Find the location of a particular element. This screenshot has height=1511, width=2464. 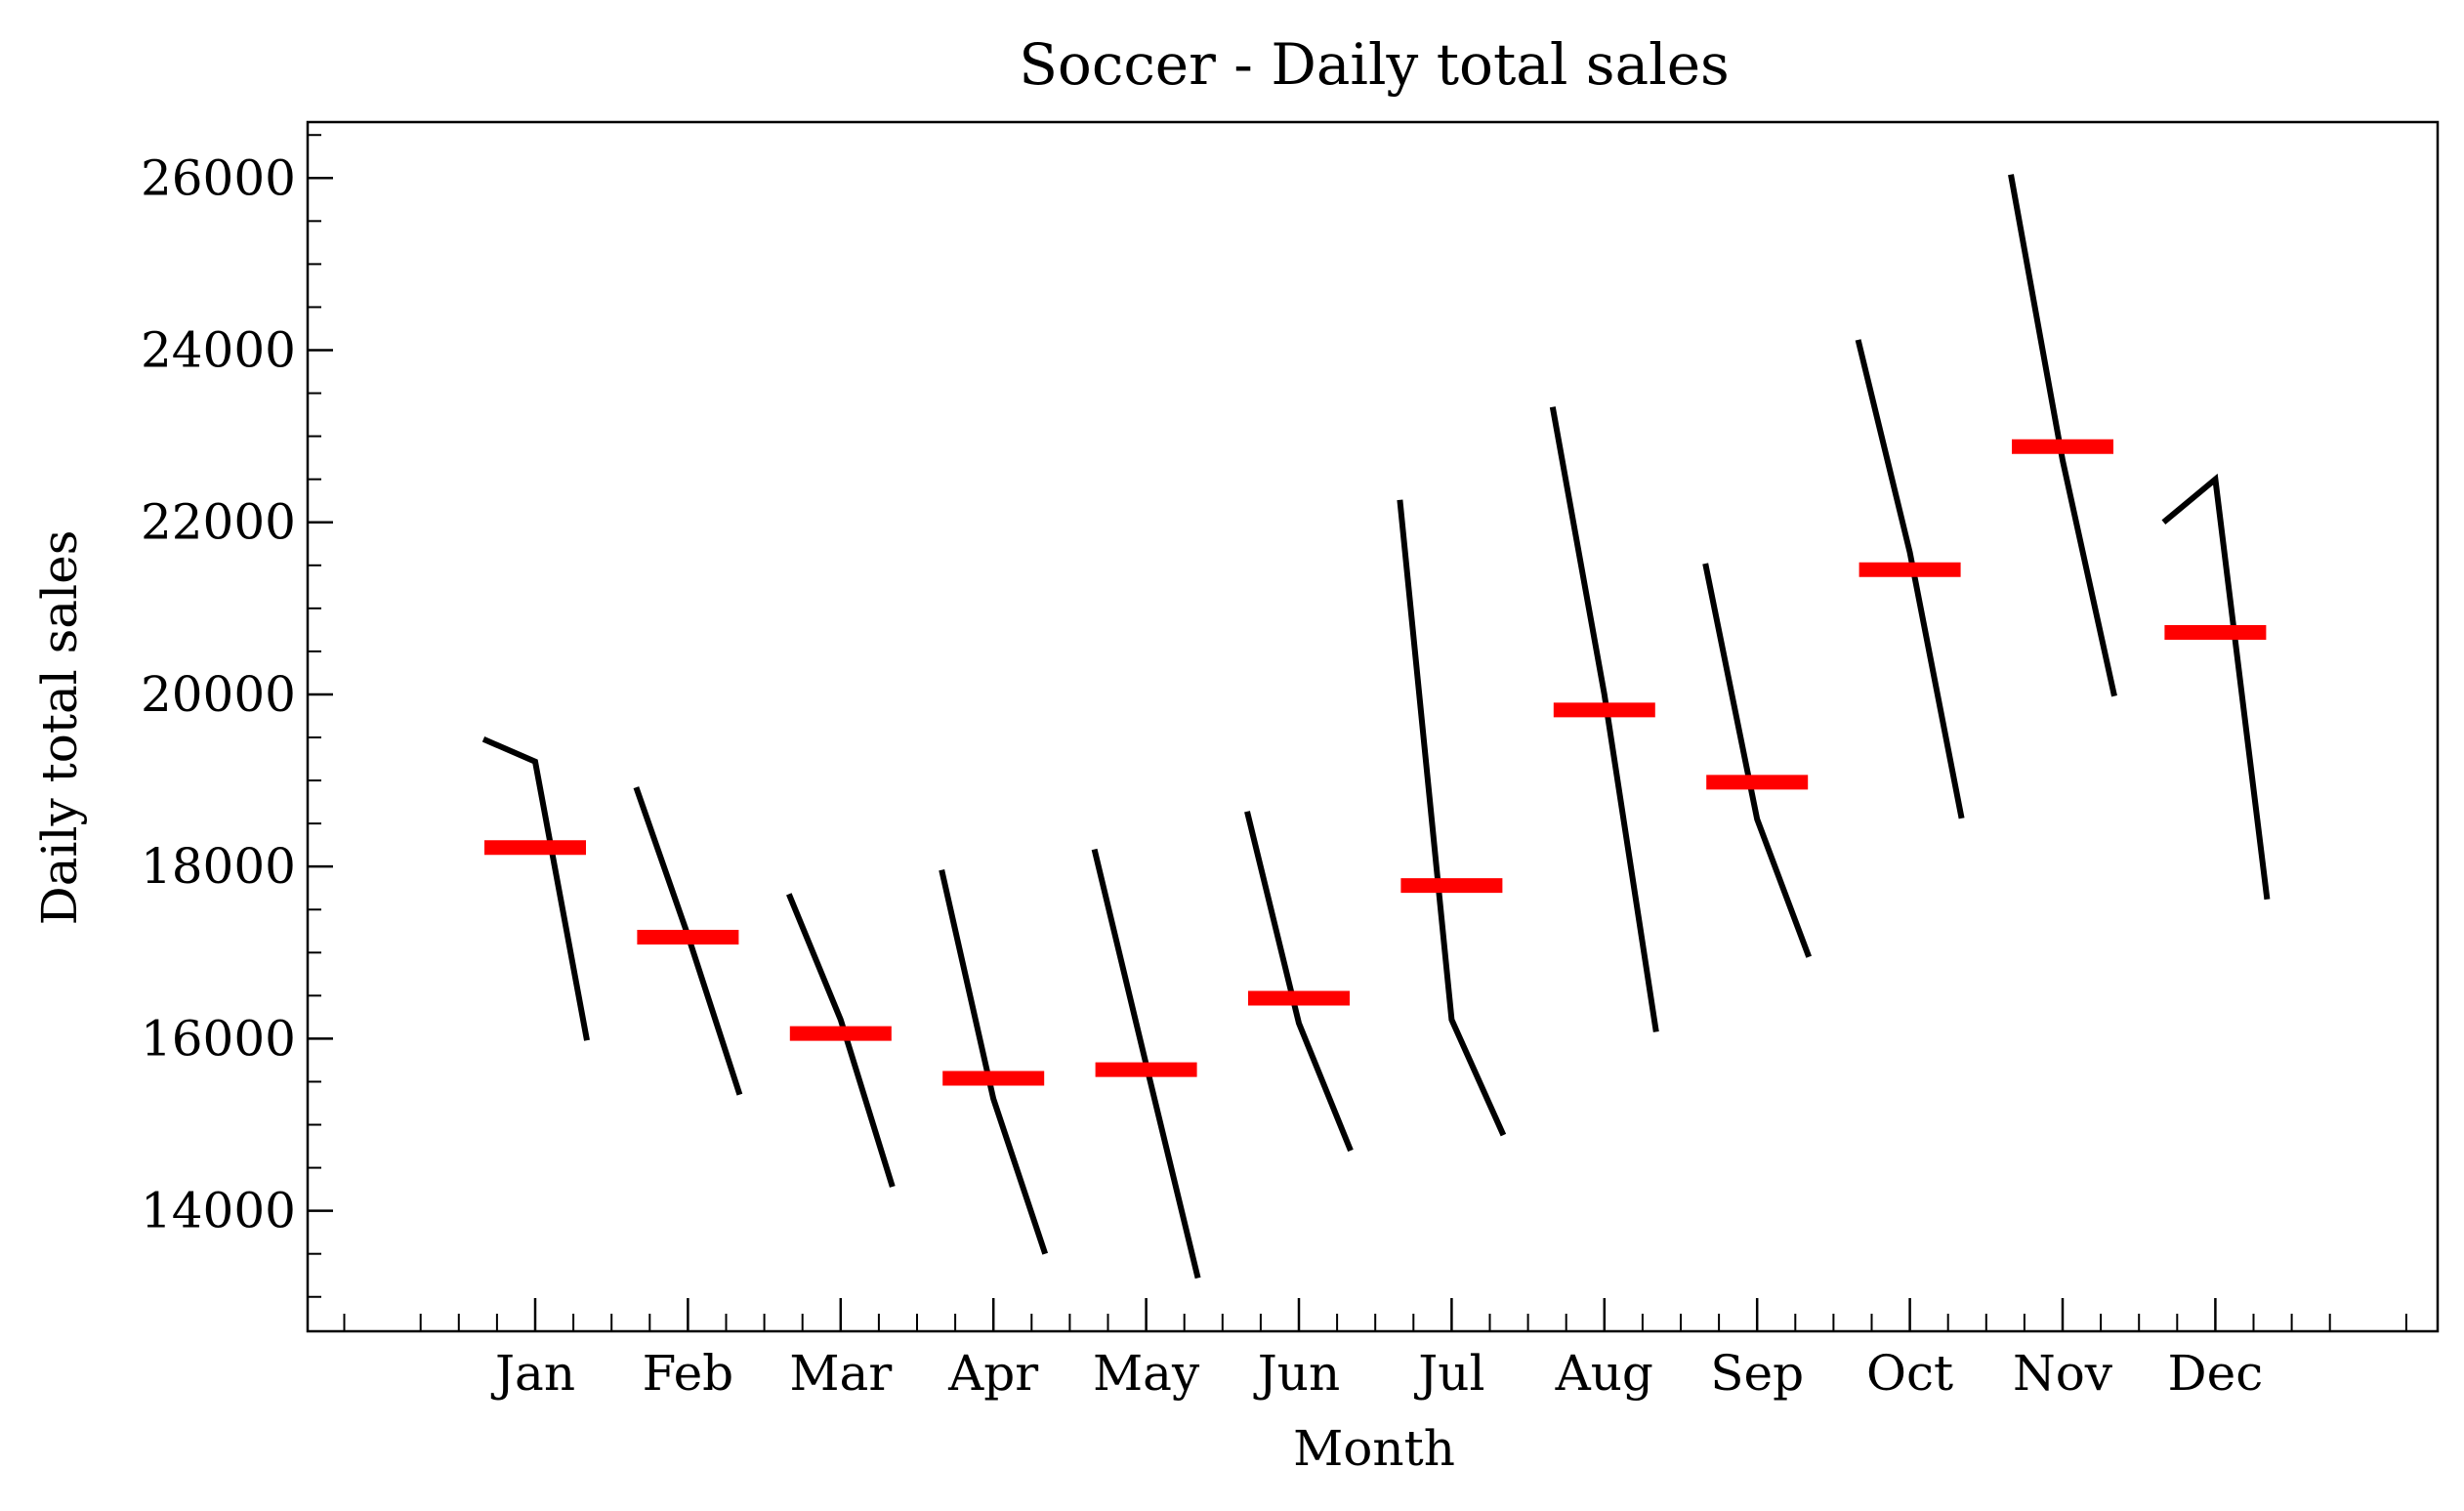

x-tick-label: Nov is located at coordinates (2063, 1373).